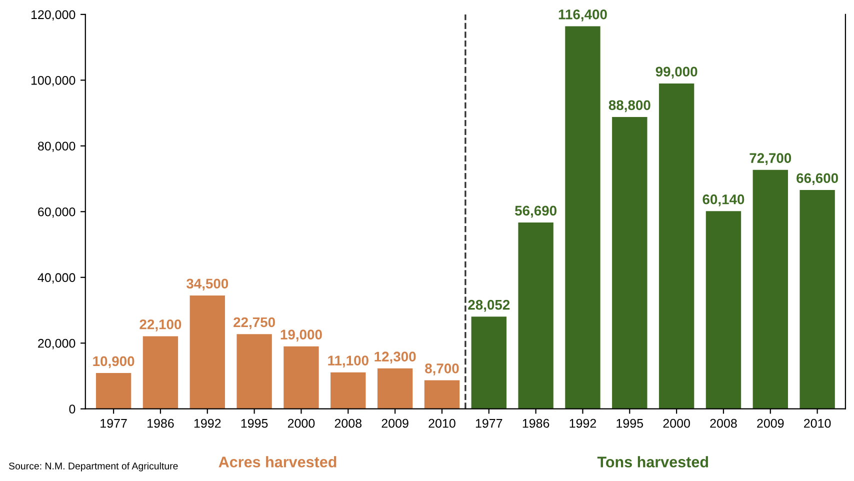 This screenshot has height=481, width=854. Describe the element at coordinates (677, 72) in the screenshot. I see `data-label: 99,000` at that location.